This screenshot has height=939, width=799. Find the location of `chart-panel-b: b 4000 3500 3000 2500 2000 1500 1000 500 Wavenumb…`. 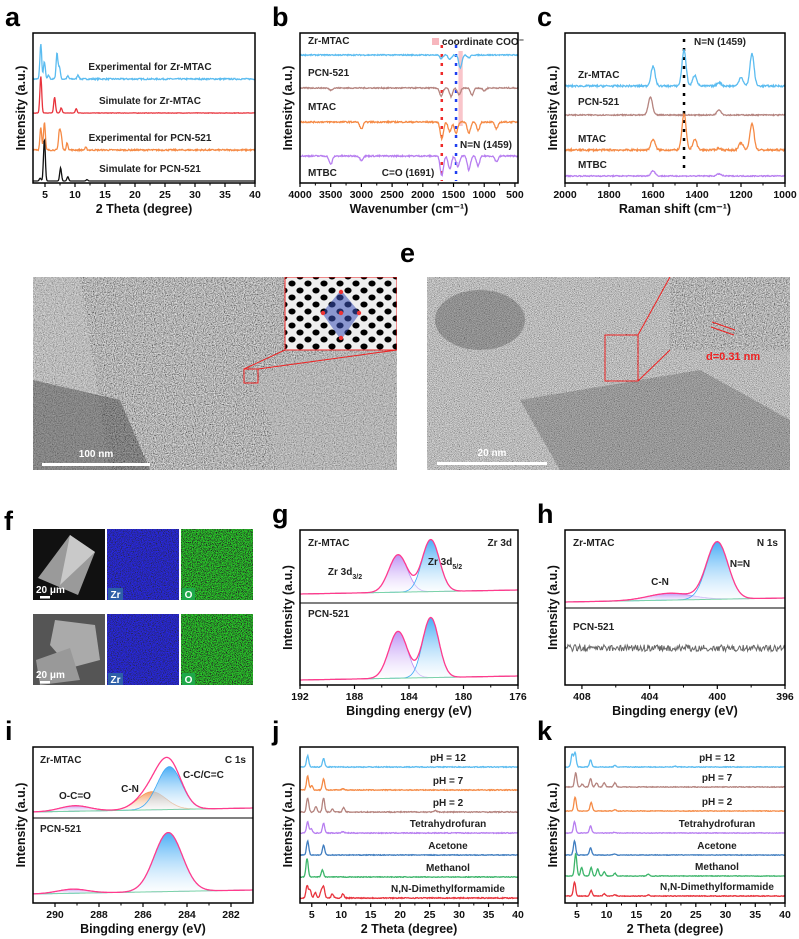

chart-panel-b: b 4000 3500 3000 2500 2000 1500 1000 500 Wavenumb… is located at coordinates (398, 109).